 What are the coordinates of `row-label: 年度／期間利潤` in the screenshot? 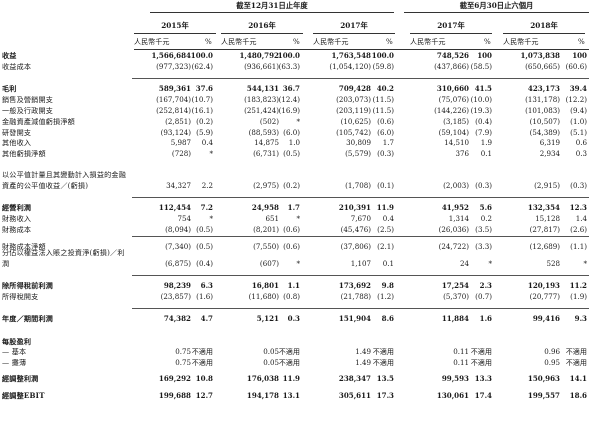 It's located at (28, 319).